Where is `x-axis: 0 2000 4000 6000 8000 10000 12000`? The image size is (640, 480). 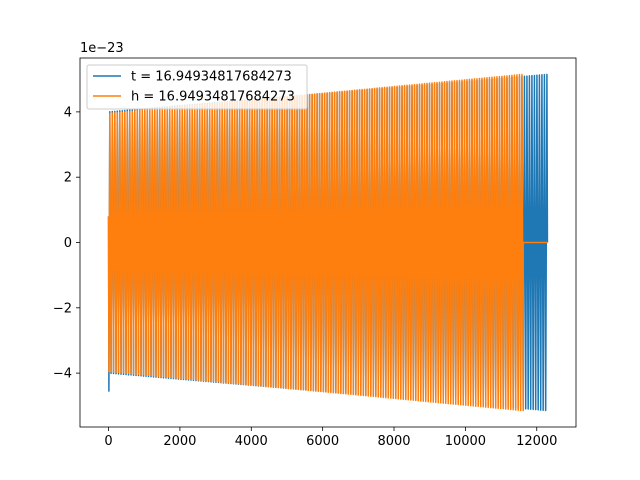 x-axis: 0 2000 4000 6000 8000 10000 12000 is located at coordinates (330, 438).